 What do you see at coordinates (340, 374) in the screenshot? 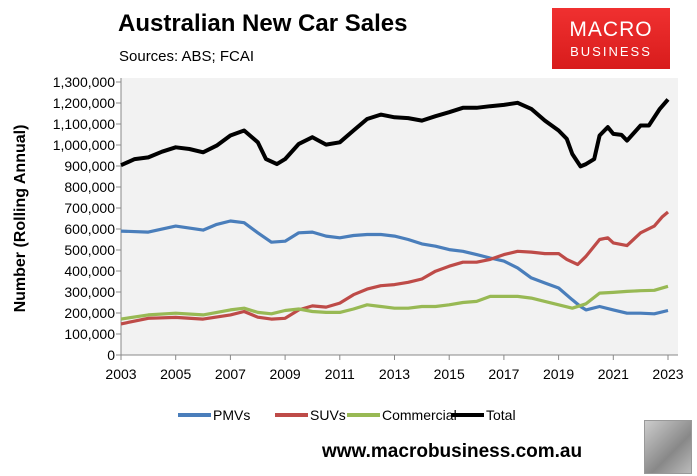
I see `x-tick-label: 2011` at bounding box center [340, 374].